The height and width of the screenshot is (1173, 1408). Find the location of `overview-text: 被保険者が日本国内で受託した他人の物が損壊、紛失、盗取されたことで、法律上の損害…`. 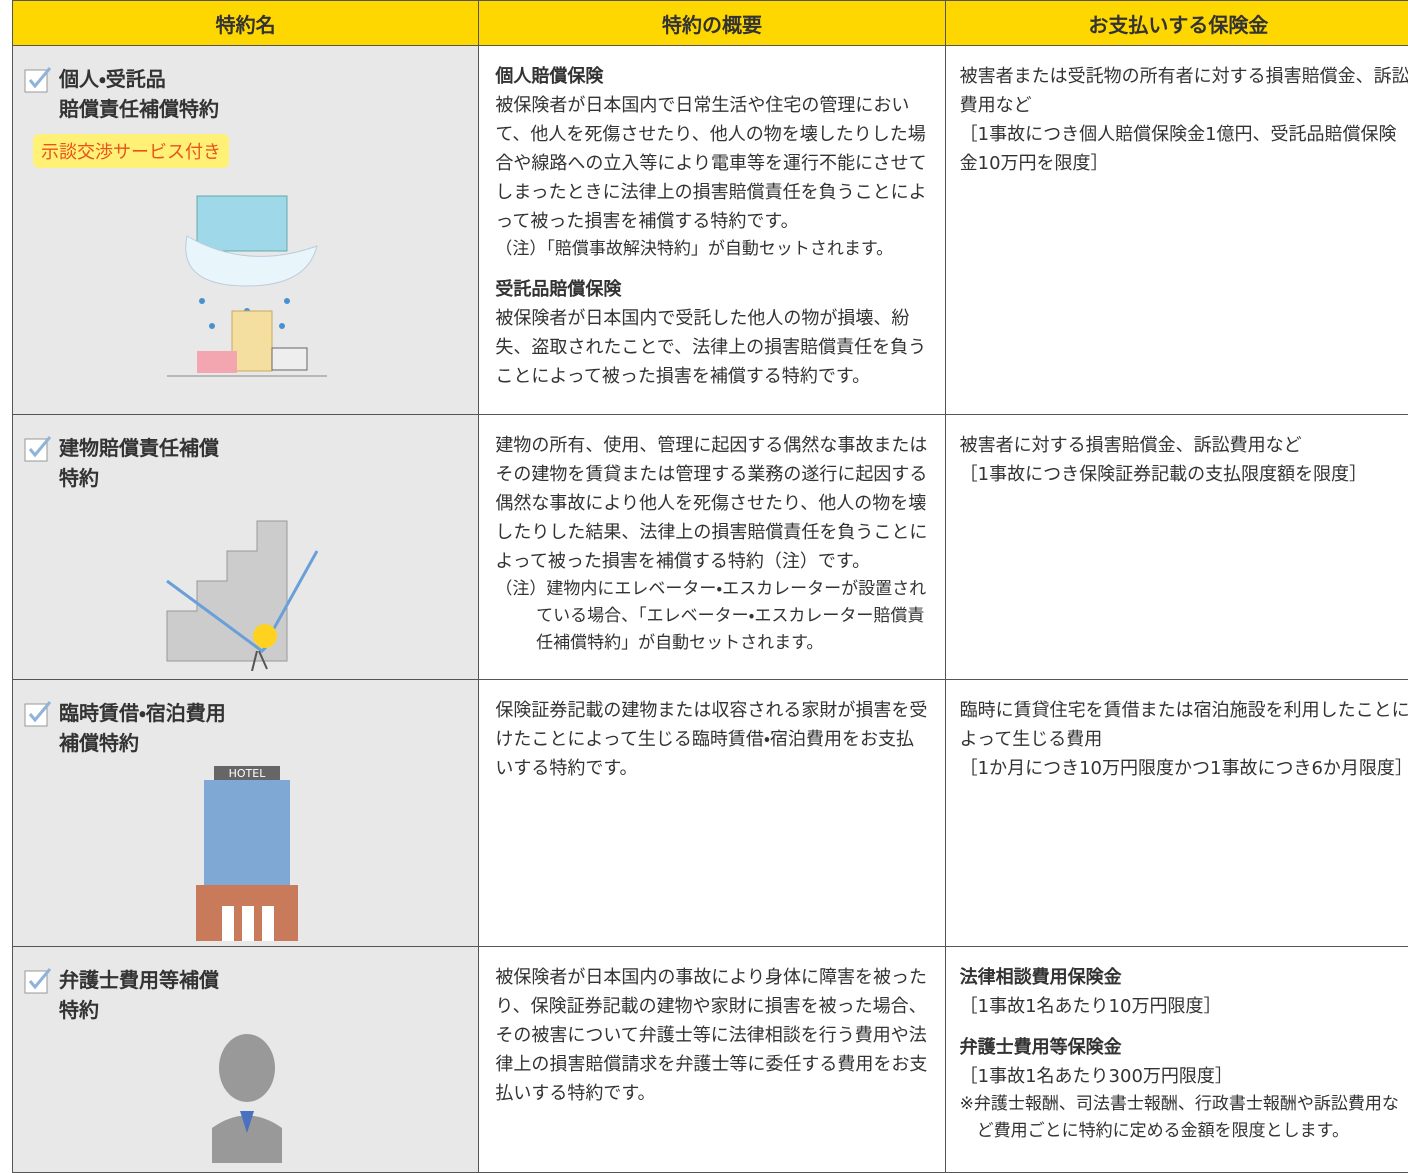

overview-text: 被保険者が日本国内で受託した他人の物が損壊、紛失、盗取されたことで、法律上の損害… is located at coordinates (711, 347).